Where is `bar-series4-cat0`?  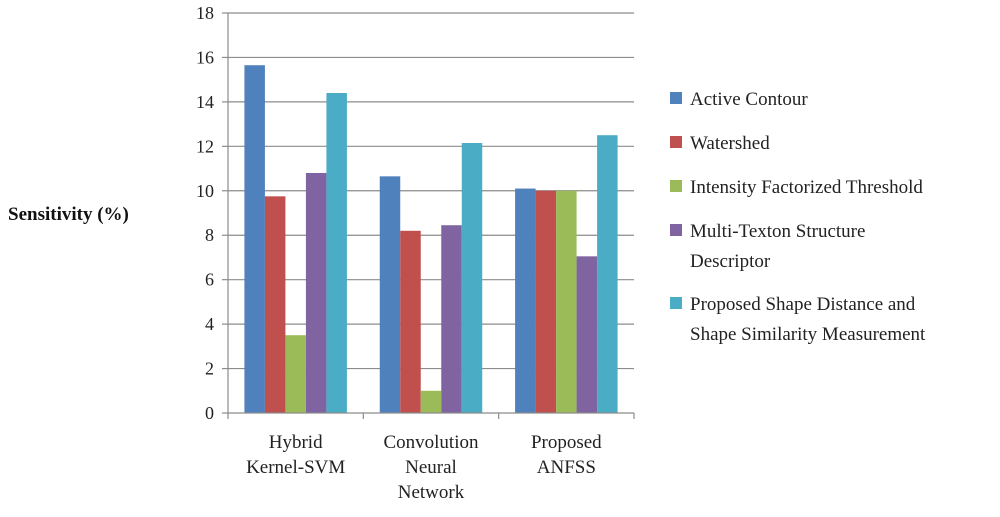
bar-series4-cat0 is located at coordinates (336, 253).